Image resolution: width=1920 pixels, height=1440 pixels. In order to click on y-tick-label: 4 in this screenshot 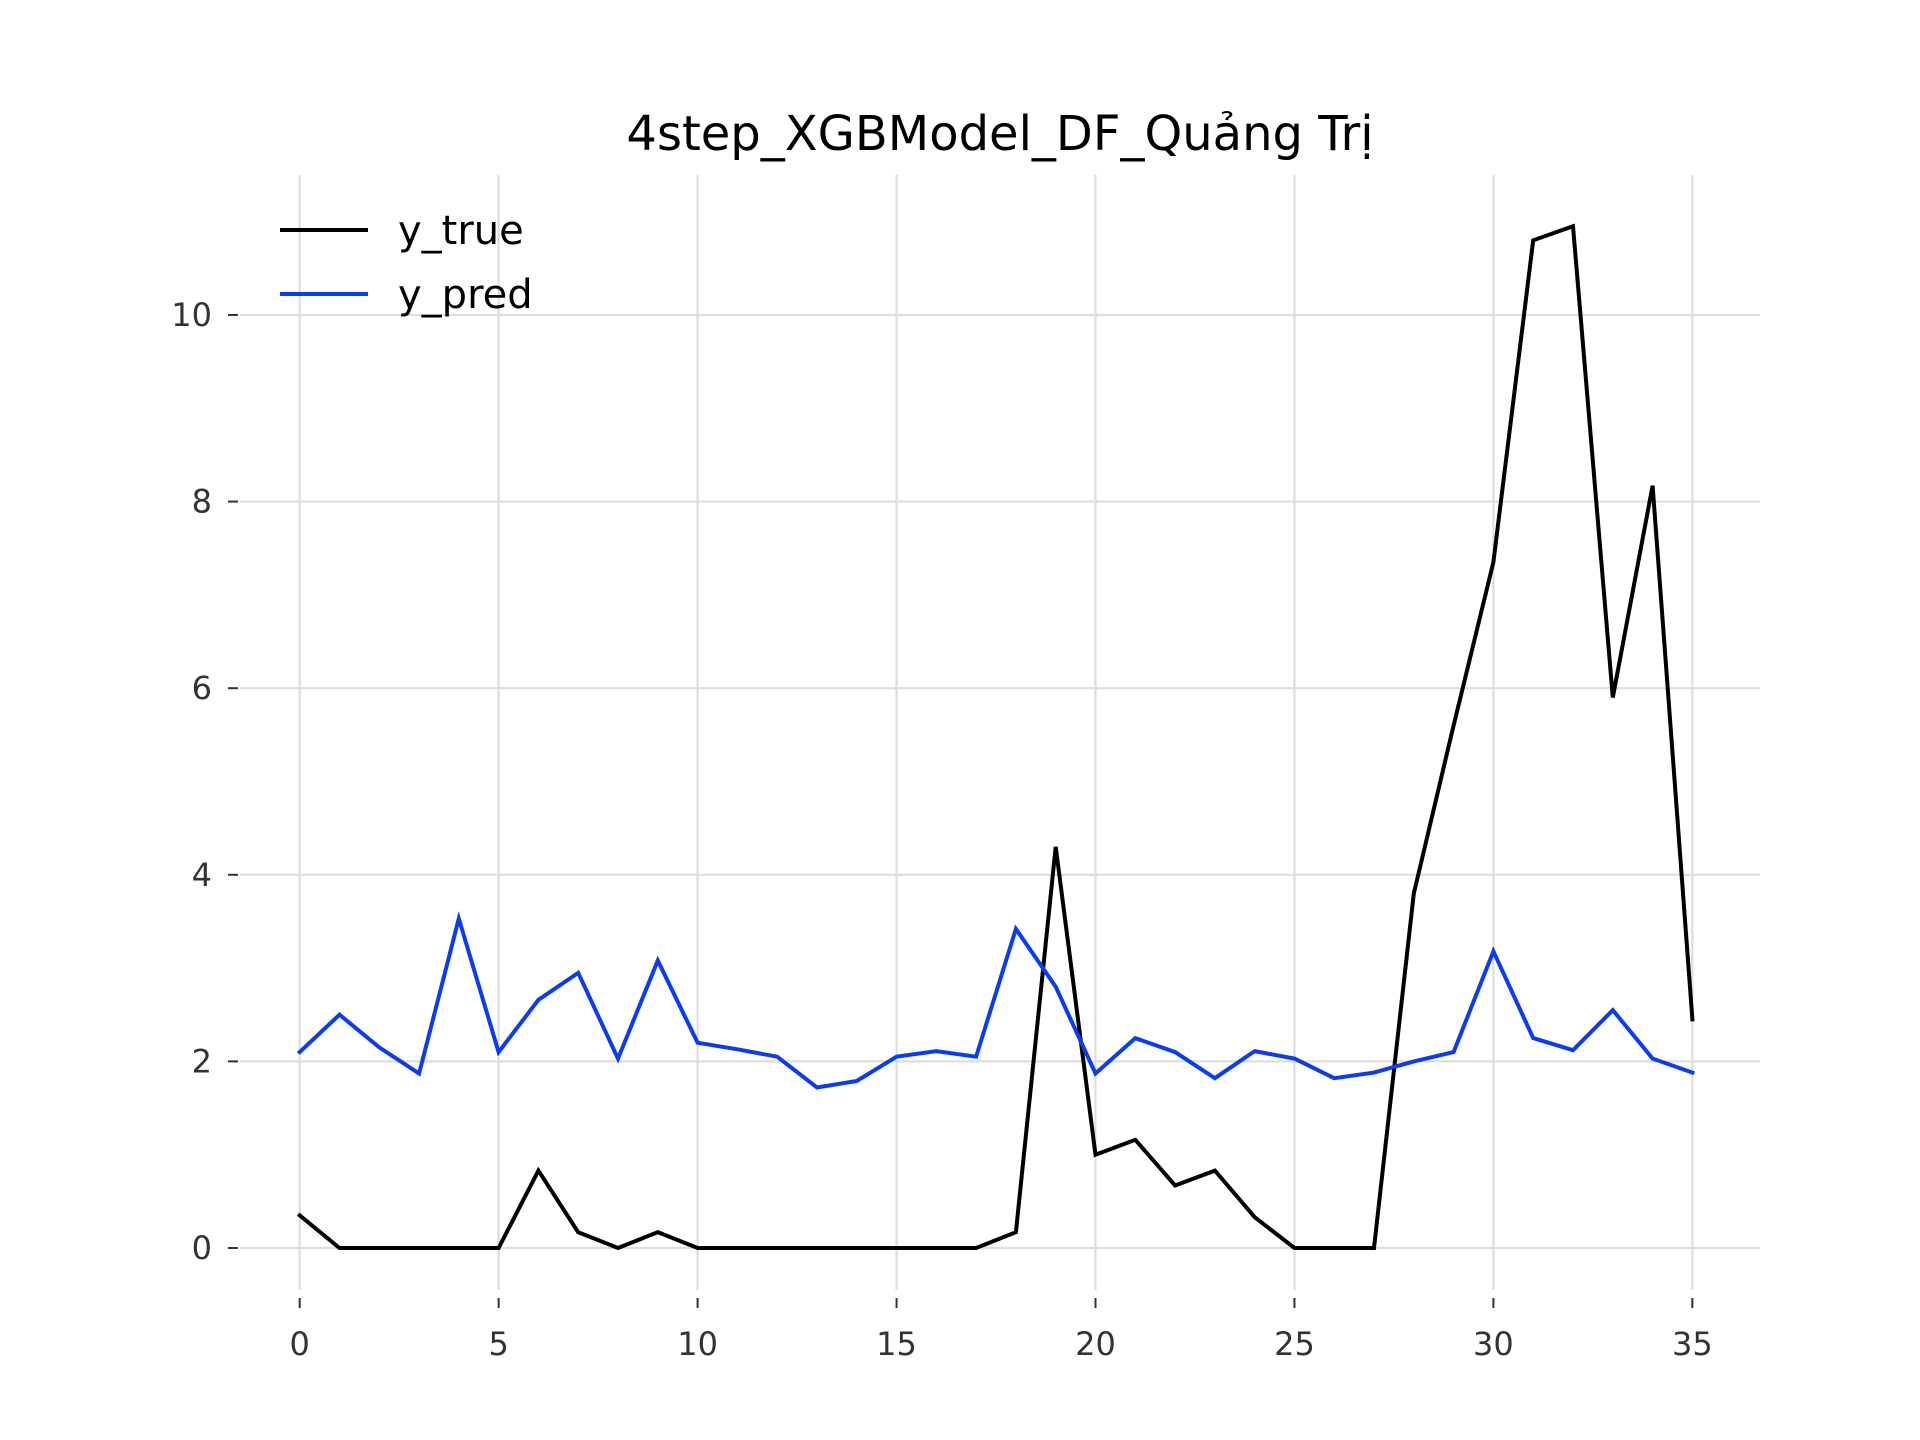, I will do `click(202, 875)`.